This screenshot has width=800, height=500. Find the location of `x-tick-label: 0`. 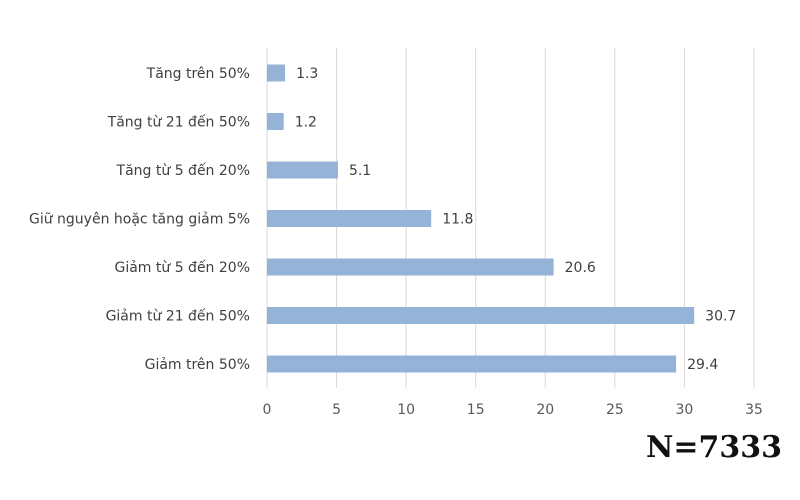

x-tick-label: 0 is located at coordinates (267, 410).